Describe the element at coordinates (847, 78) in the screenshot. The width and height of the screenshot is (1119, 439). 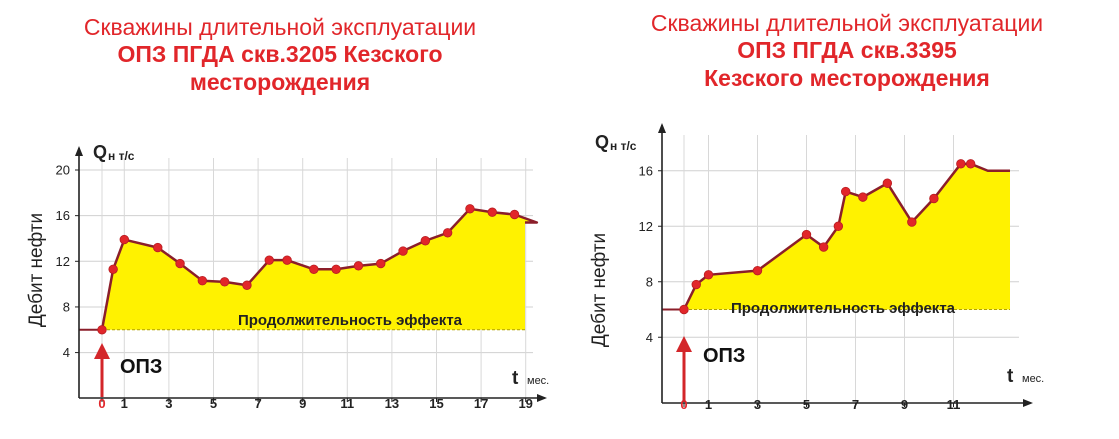
I see `title-line-3: Кезского месторождения` at that location.